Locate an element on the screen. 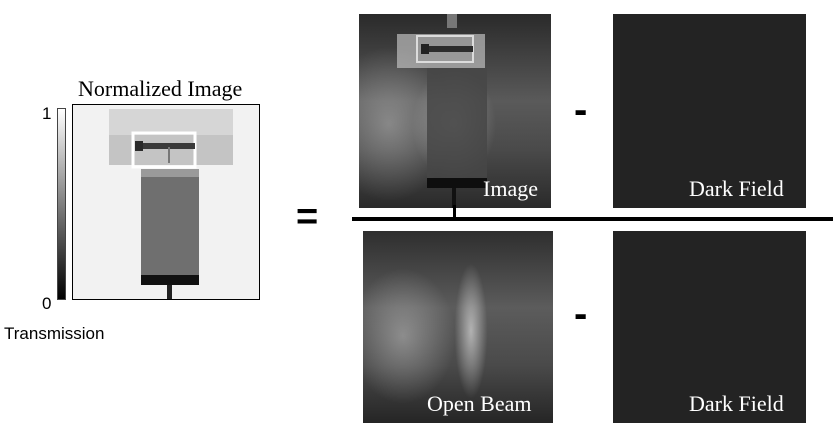  normalized-image is located at coordinates (166, 202).